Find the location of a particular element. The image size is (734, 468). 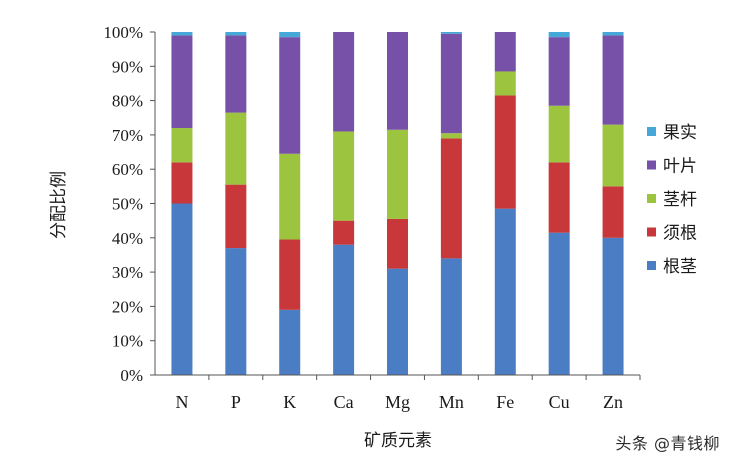

y-tick-label: 50% is located at coordinates (127, 204).